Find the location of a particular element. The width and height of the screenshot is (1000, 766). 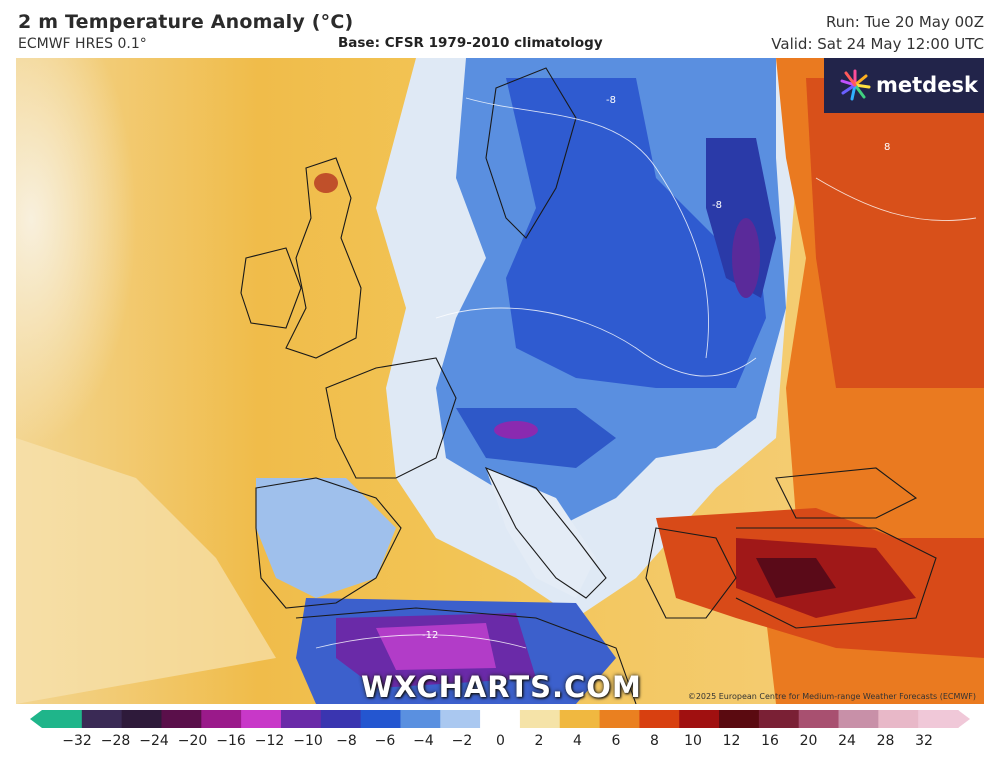

scale-tick-label: −10 is located at coordinates (308, 741).